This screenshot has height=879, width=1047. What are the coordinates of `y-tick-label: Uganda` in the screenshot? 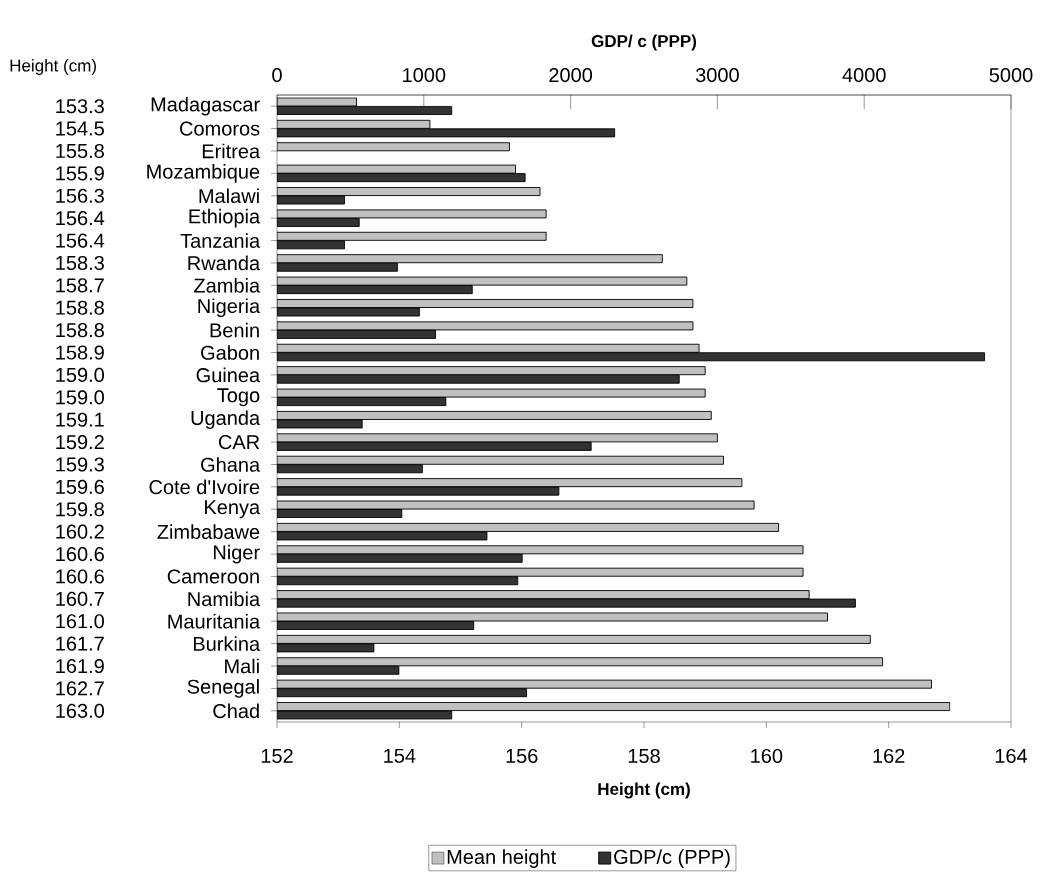 It's located at (226, 420).